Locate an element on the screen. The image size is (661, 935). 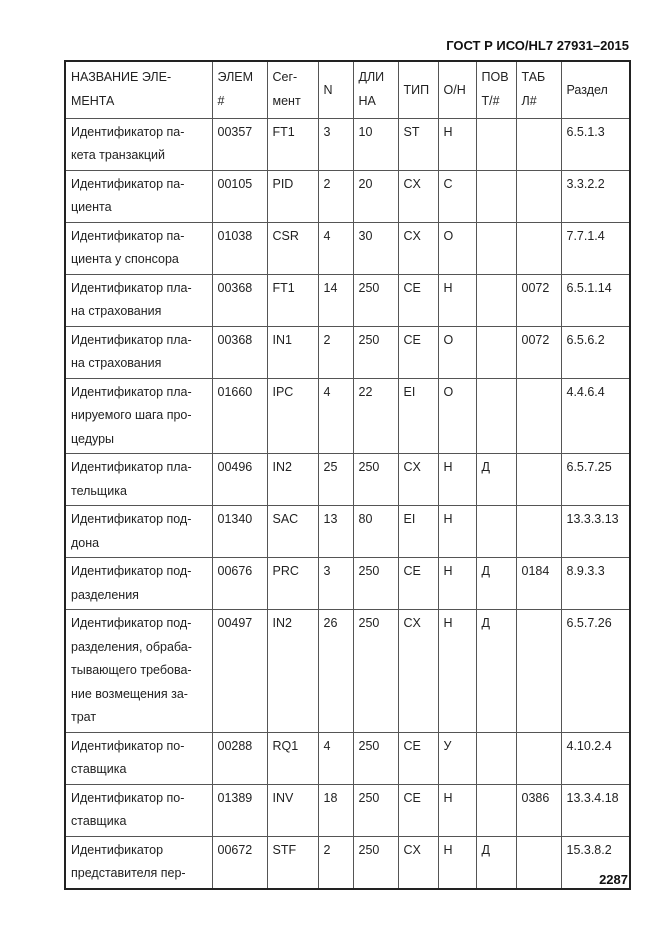
cell-table-number: 0386 is located at coordinates (538, 810).